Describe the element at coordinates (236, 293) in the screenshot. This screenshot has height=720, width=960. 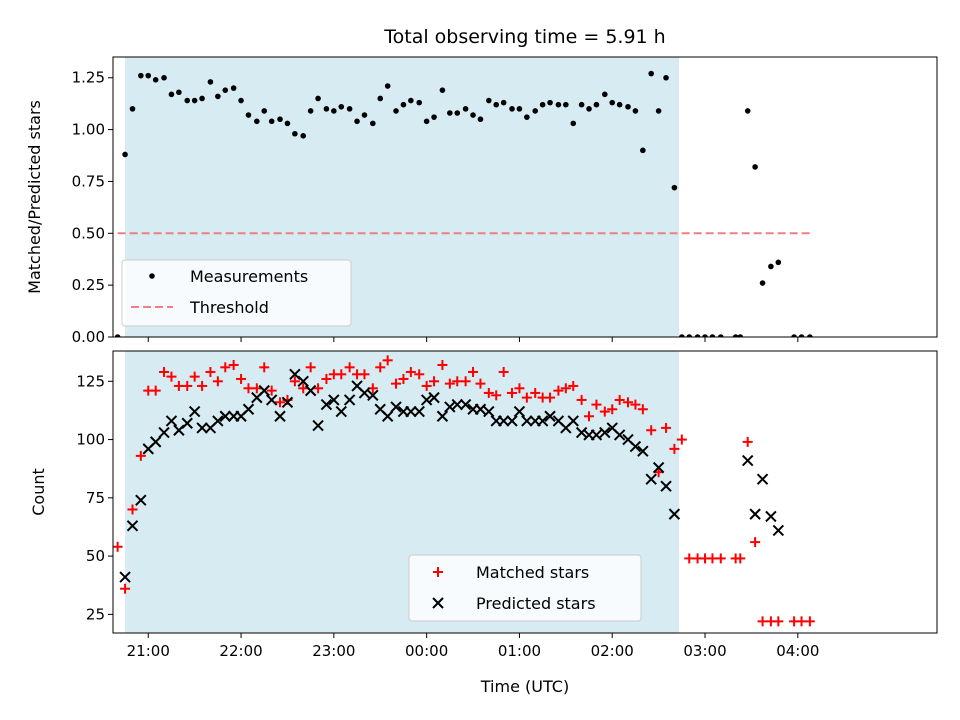
I see `top-legend: Measurements Threshold` at that location.